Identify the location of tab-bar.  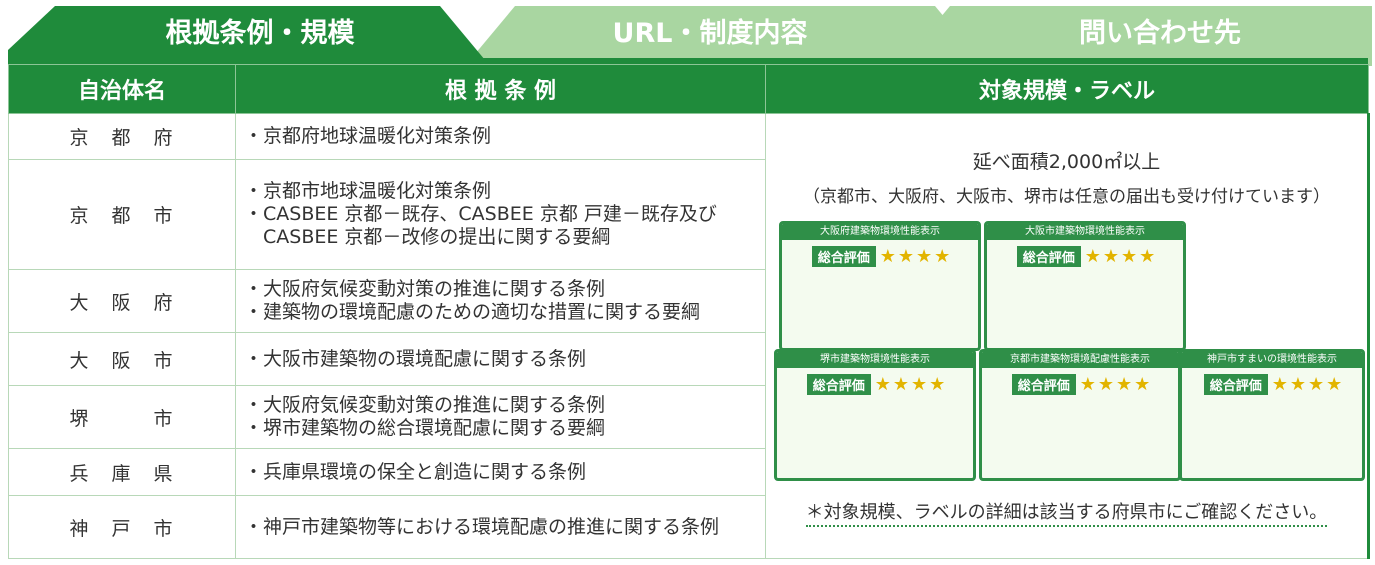
(690, 36).